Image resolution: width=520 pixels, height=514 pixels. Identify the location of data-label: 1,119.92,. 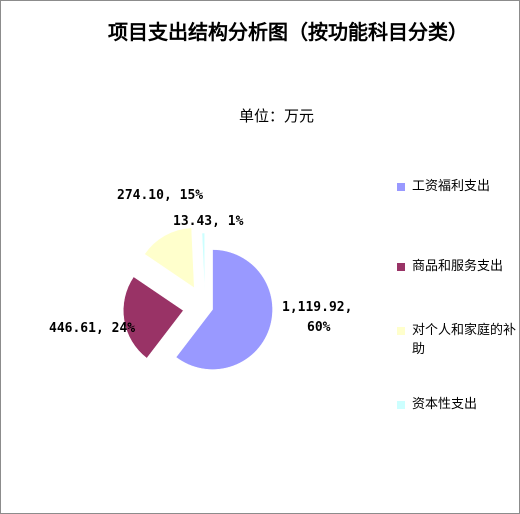
(317, 307).